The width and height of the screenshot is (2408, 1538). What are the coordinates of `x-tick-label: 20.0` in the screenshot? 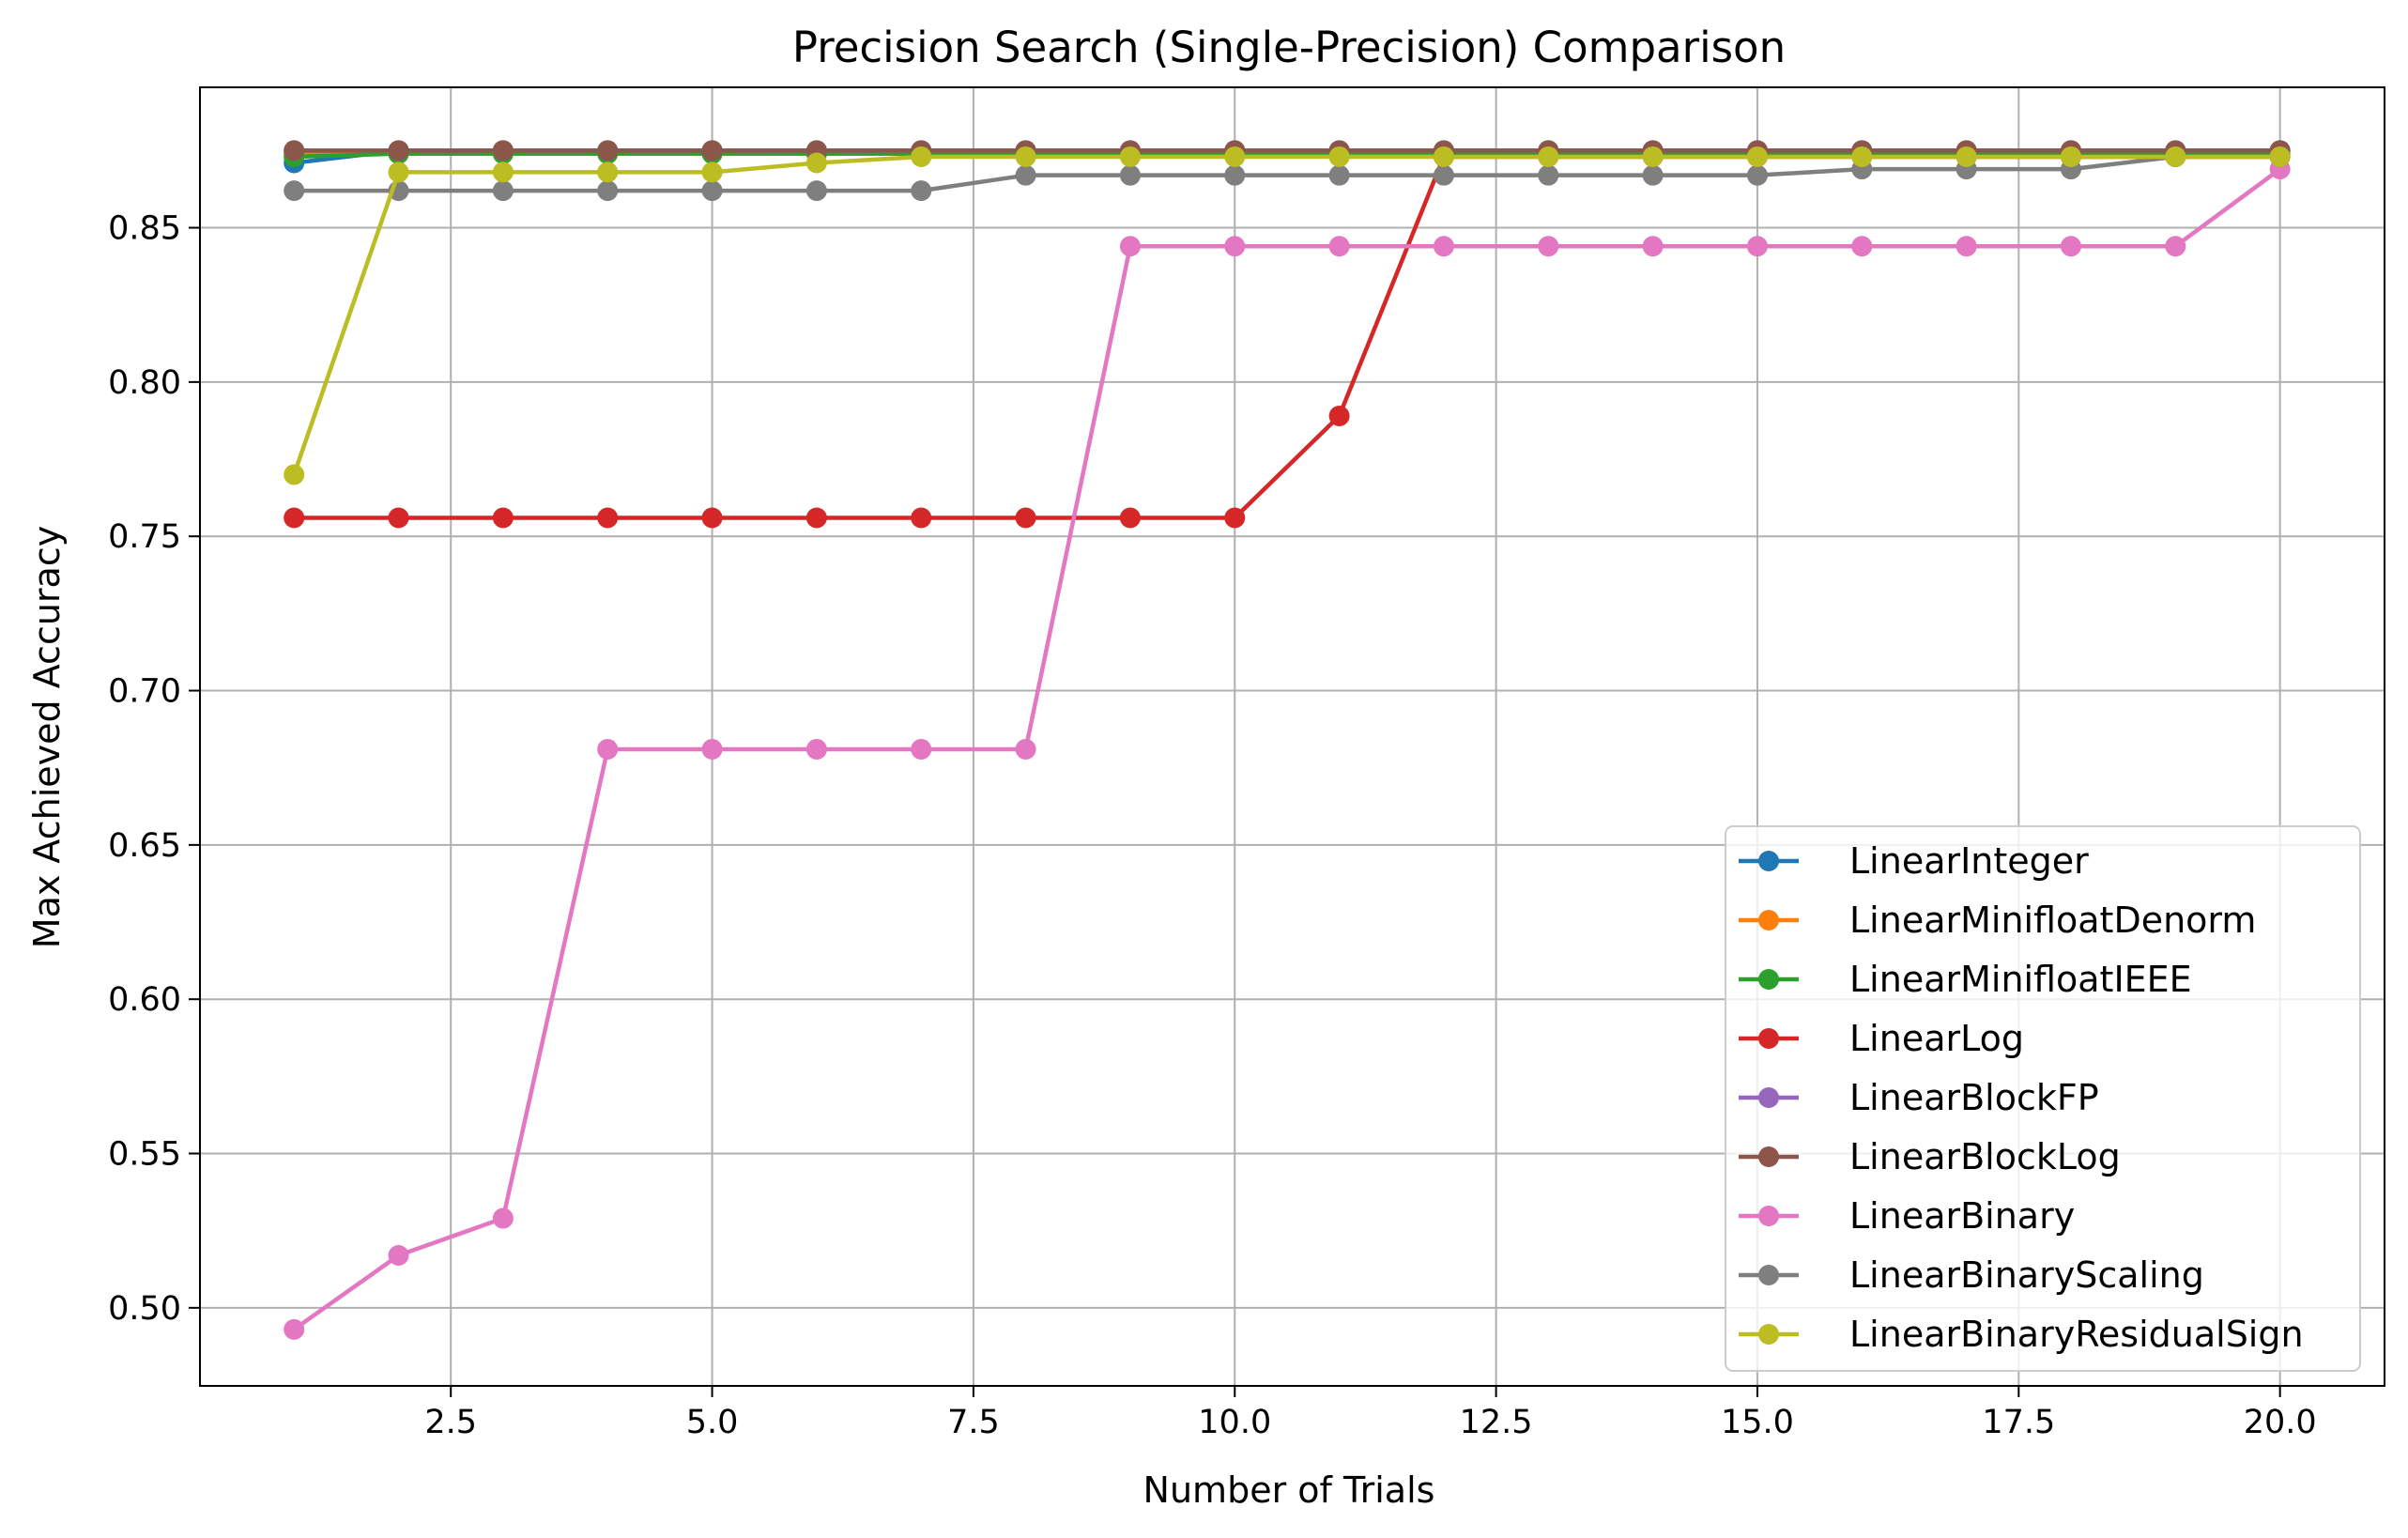 It's located at (2280, 1422).